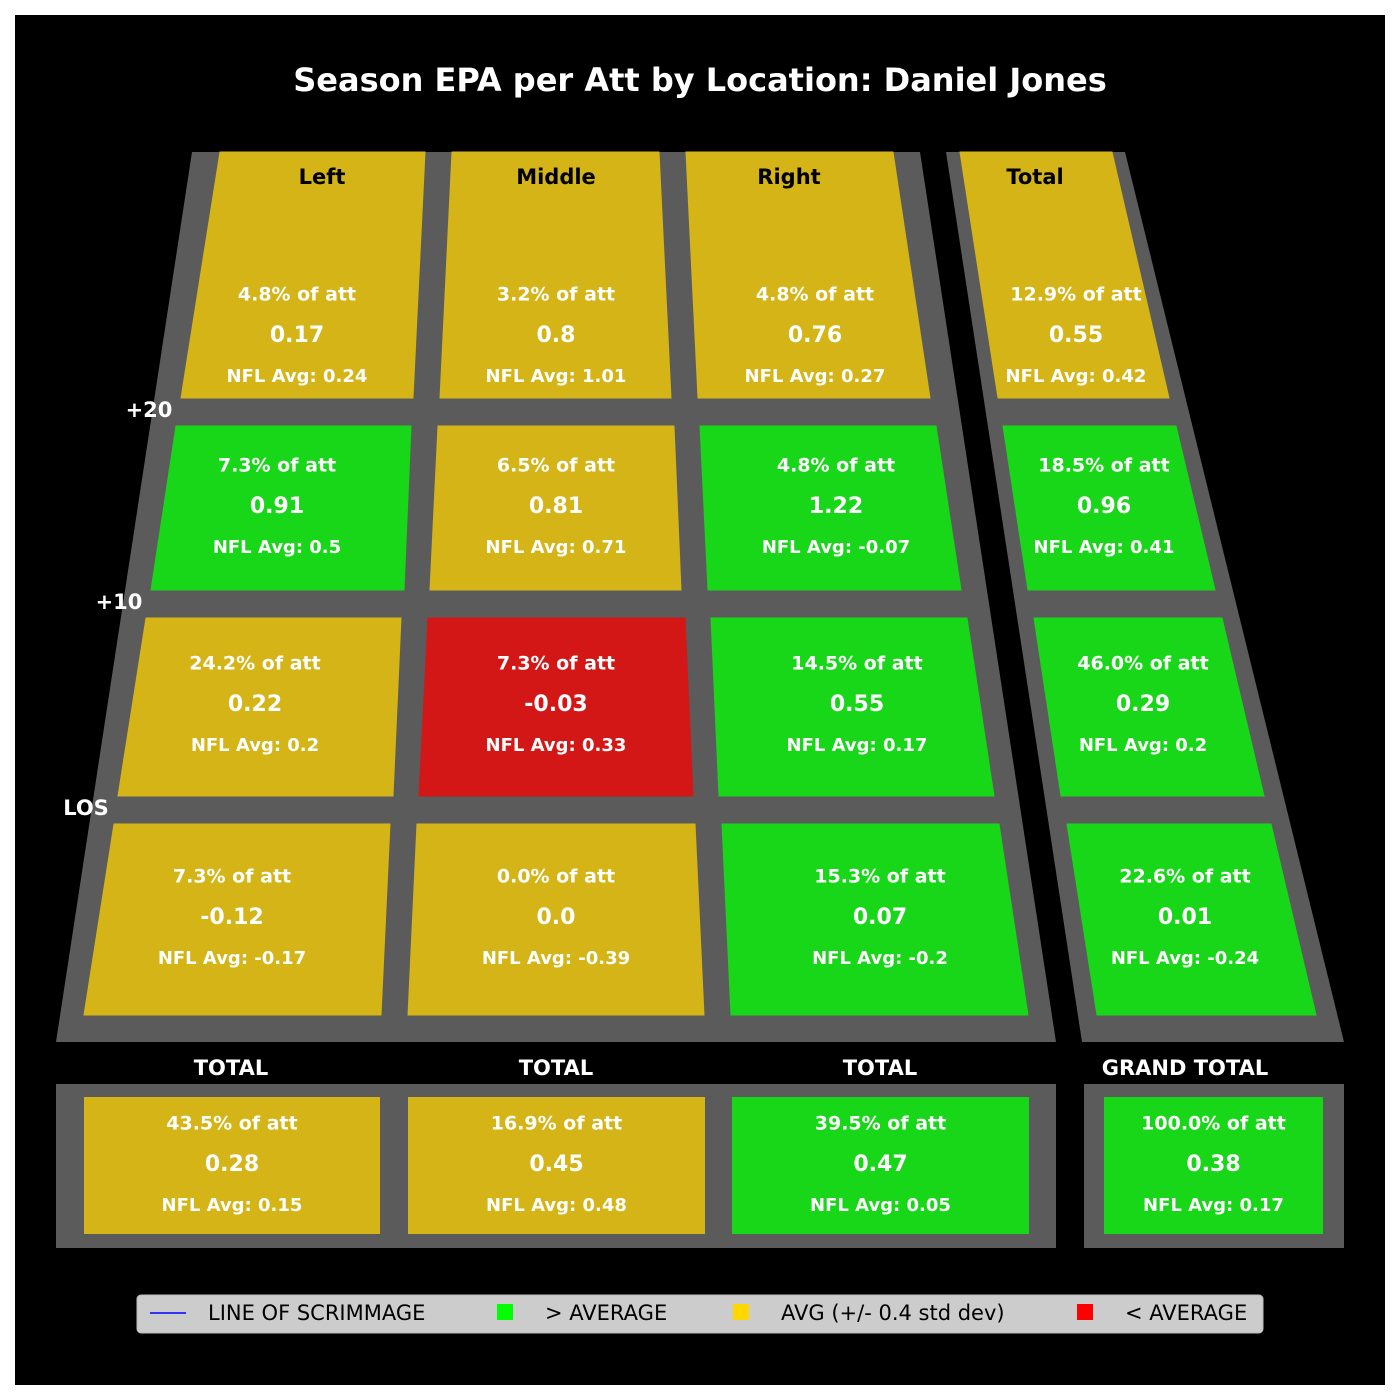  What do you see at coordinates (1104, 547) in the screenshot?
I see `cell-nfl-avg-label: NFL Avg: 0.41` at bounding box center [1104, 547].